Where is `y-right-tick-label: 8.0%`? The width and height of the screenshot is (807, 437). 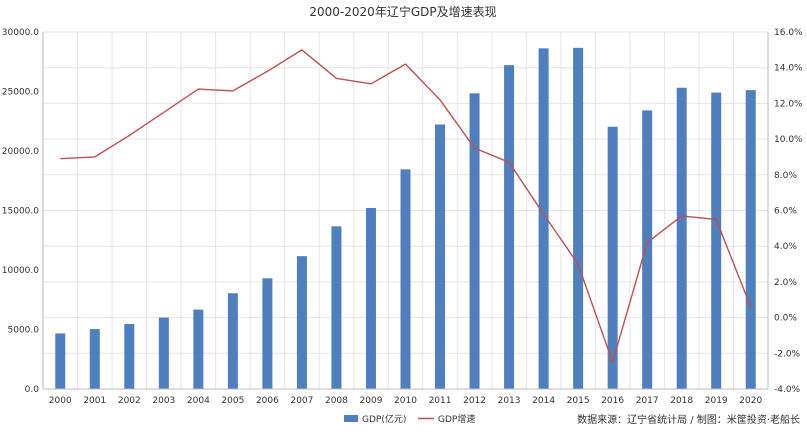 y-right-tick-label: 8.0% is located at coordinates (785, 176).